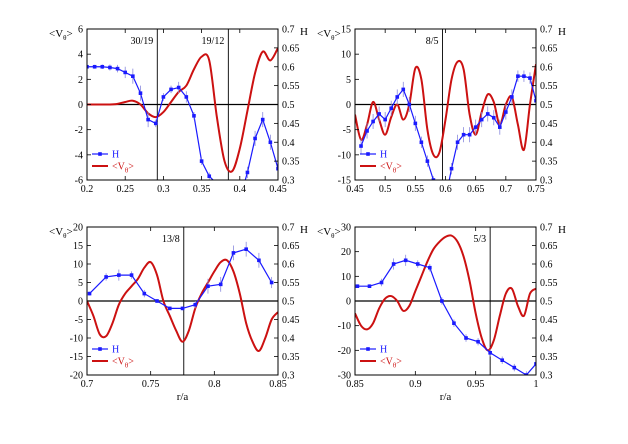 This screenshot has height=444, width=628. I want to click on panel-4-ytick-right-label-5: 0.5, so click(546, 302).